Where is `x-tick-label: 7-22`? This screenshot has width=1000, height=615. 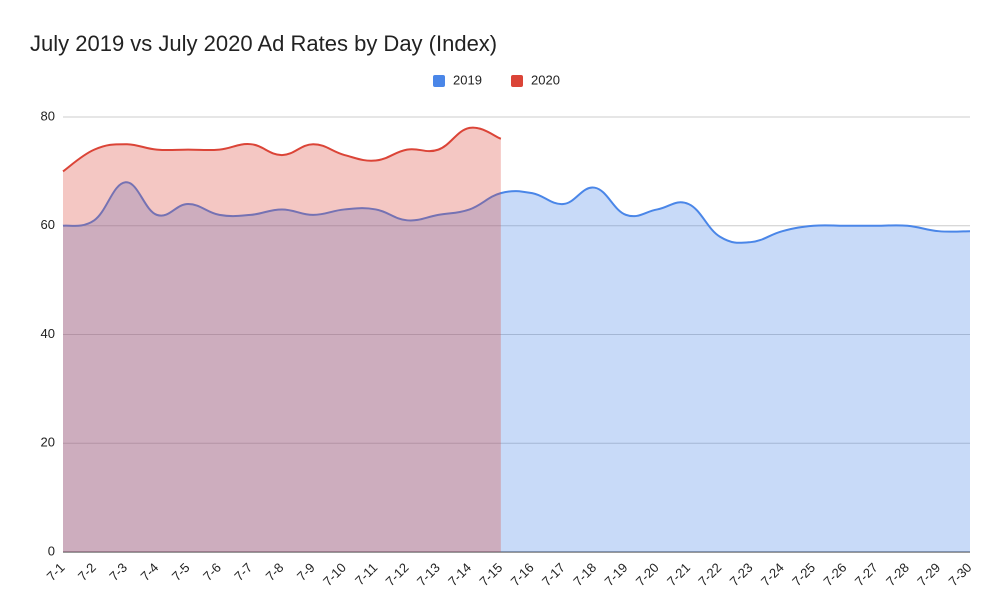
x-tick-label: 7-22 is located at coordinates (709, 574).